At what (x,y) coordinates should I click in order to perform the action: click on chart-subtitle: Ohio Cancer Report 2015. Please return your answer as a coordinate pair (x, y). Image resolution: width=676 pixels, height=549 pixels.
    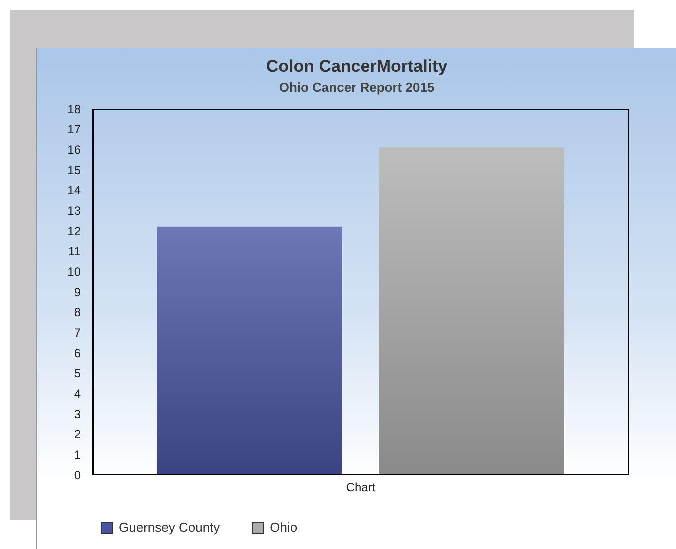
    Looking at the image, I should click on (357, 87).